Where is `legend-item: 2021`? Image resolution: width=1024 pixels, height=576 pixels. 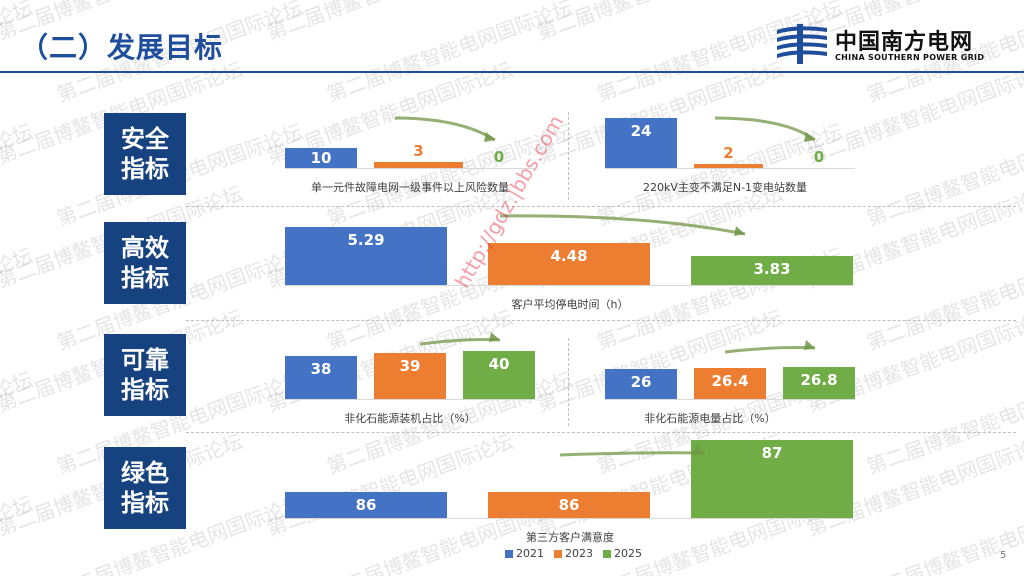 legend-item: 2021 is located at coordinates (524, 553).